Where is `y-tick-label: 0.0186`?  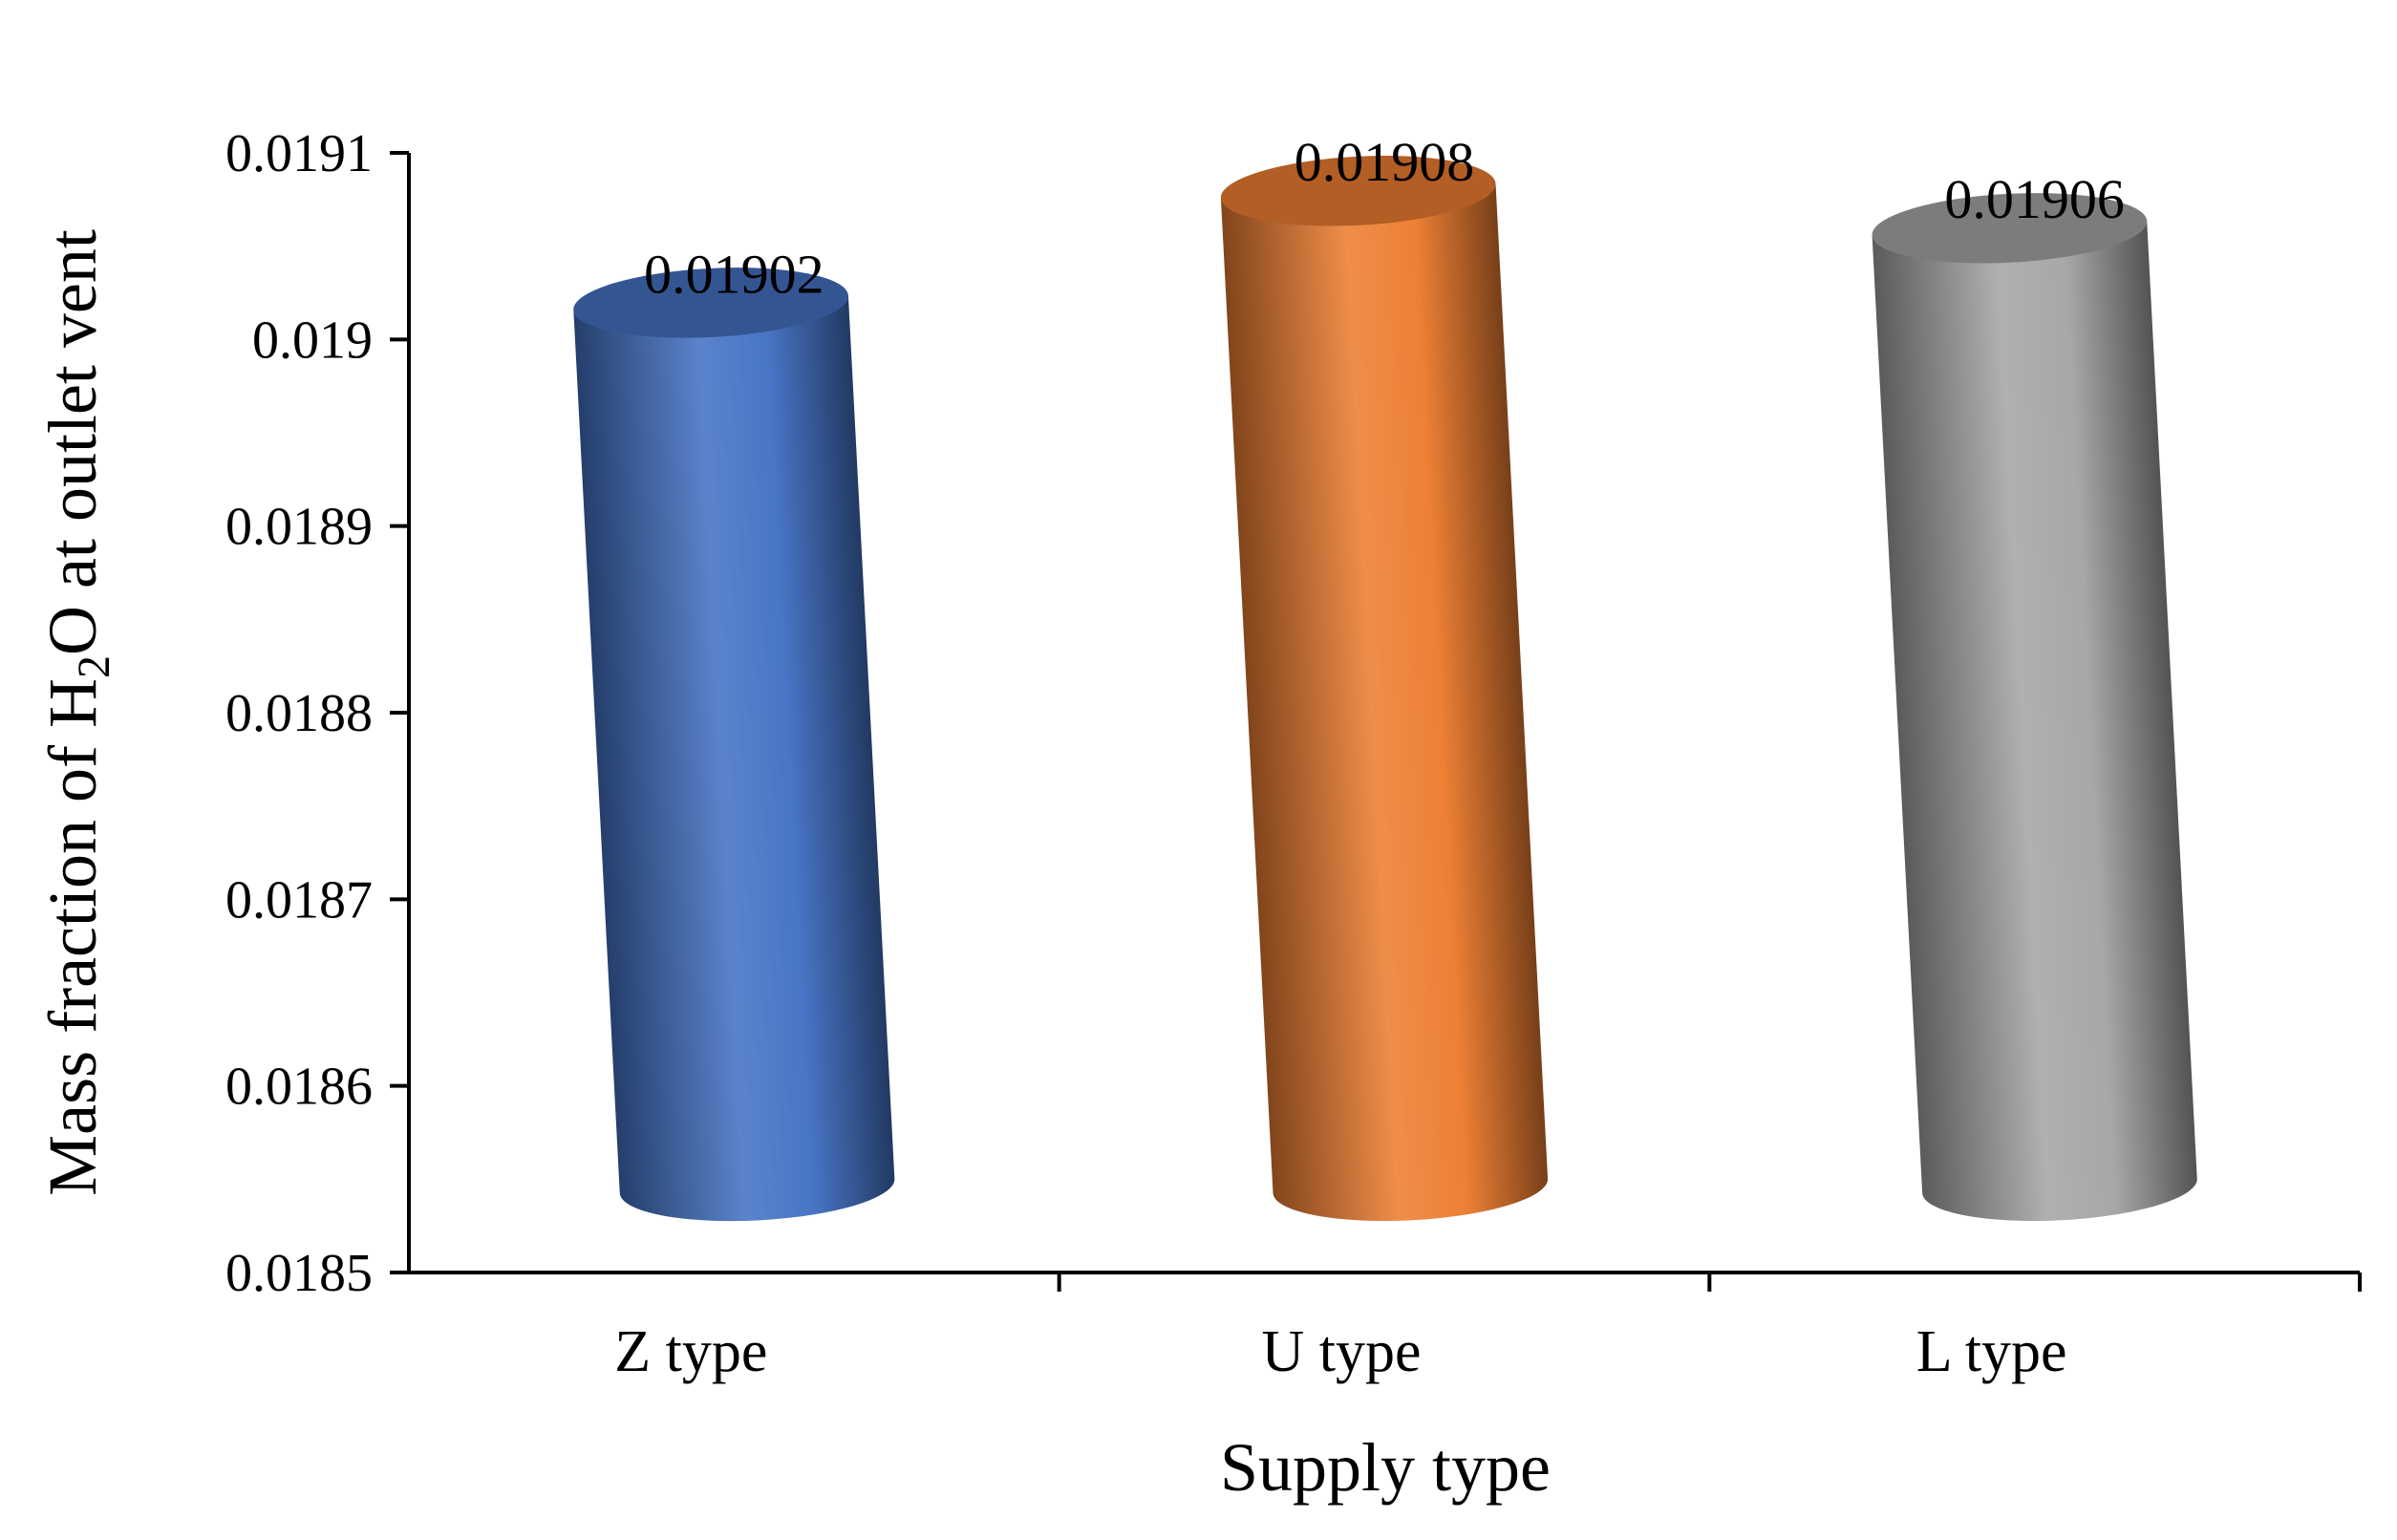
y-tick-label: 0.0186 is located at coordinates (299, 1087).